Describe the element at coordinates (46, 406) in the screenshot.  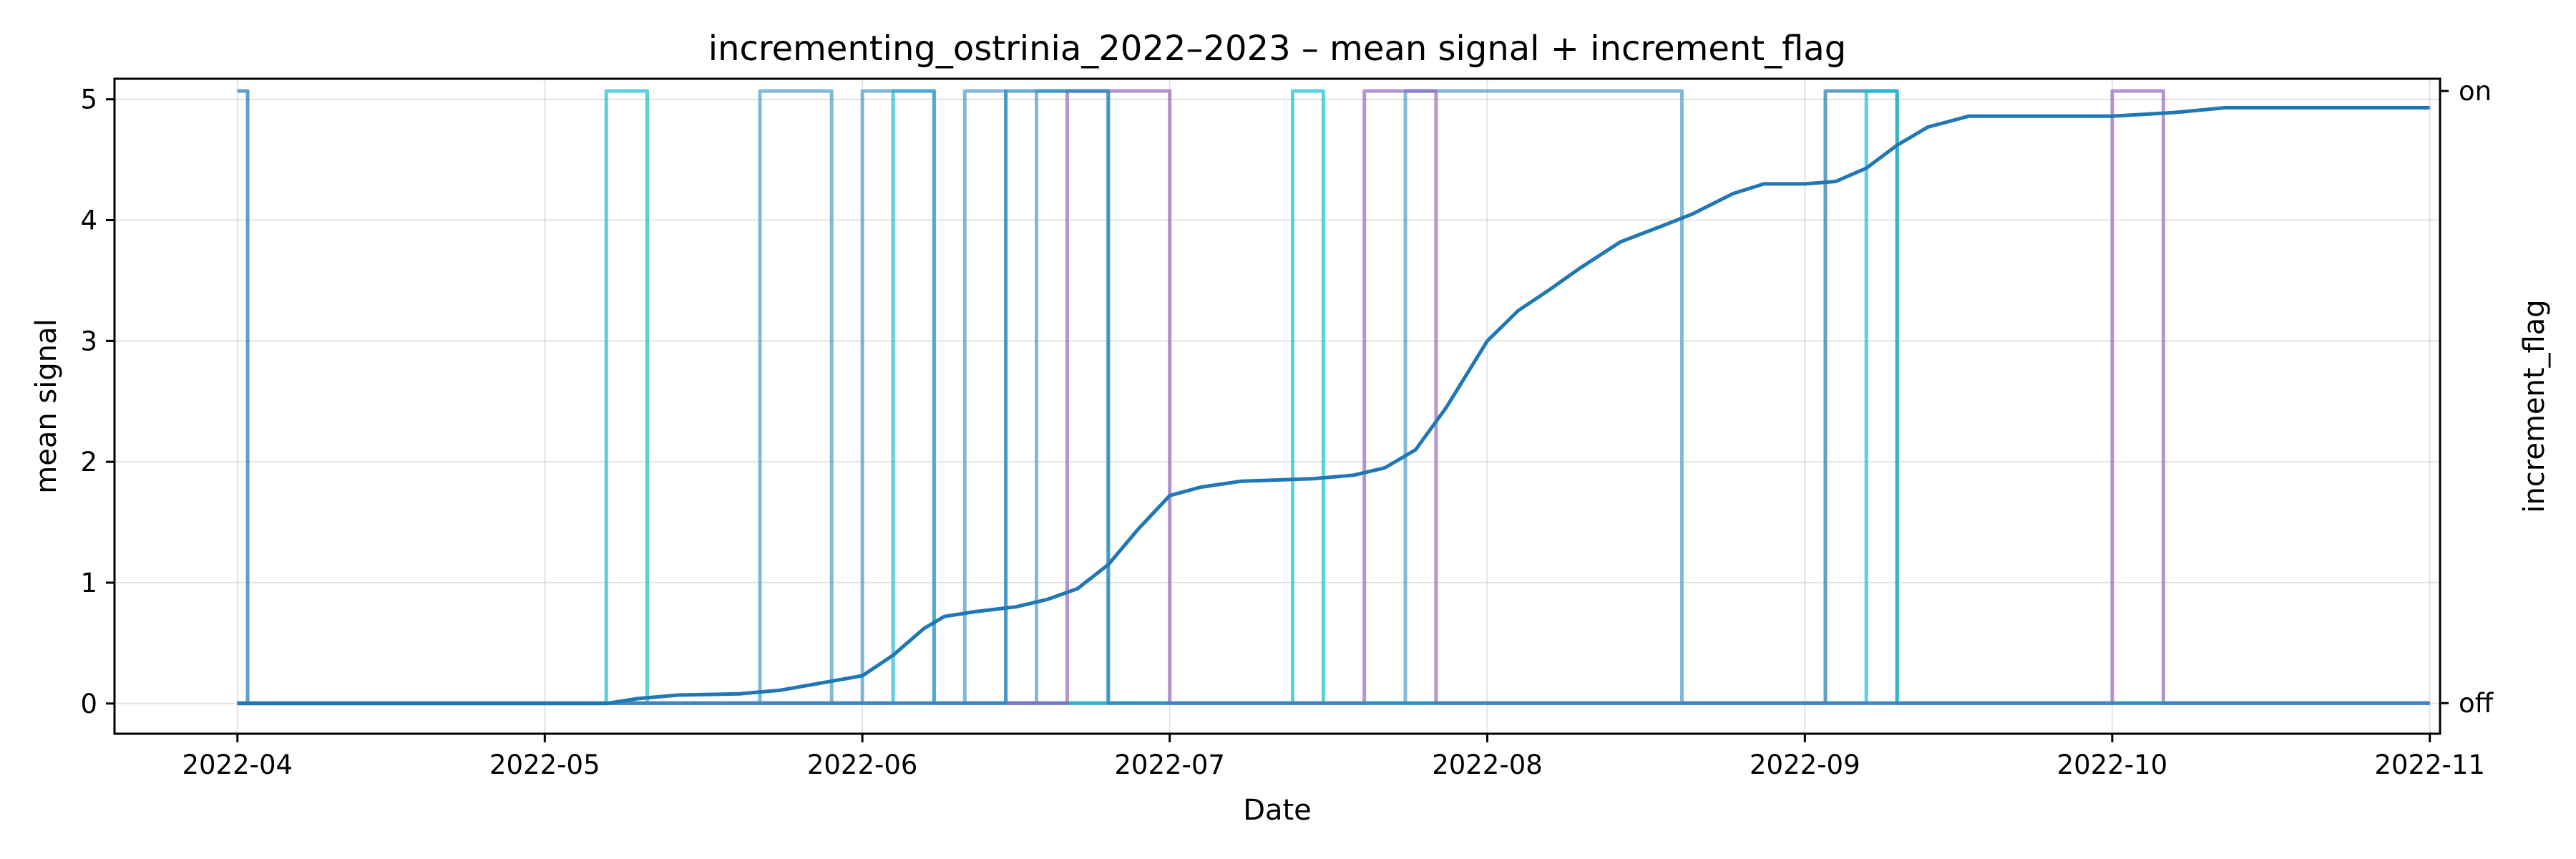
I see `y-axis-label: mean signal` at that location.